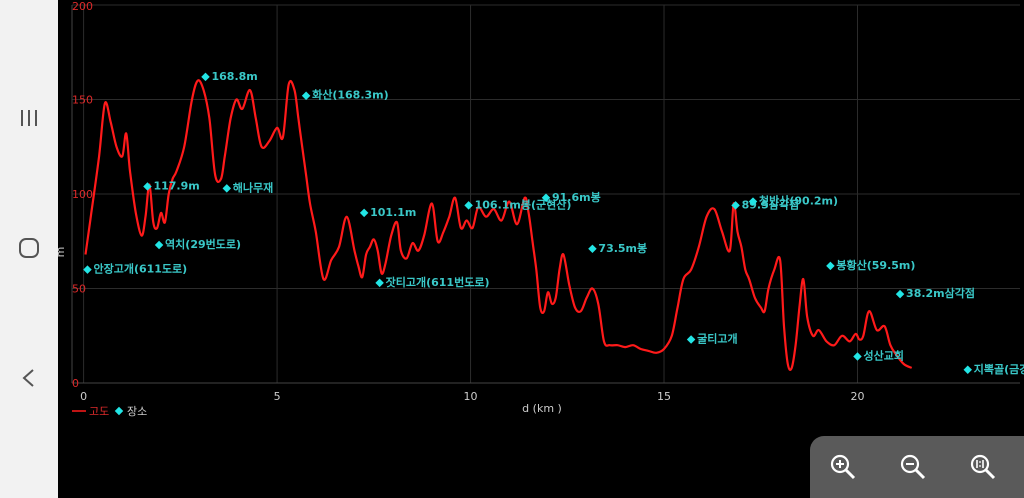 This screenshot has width=1024, height=498. Describe the element at coordinates (883, 356) in the screenshot. I see `place-label: 성산교회` at that location.